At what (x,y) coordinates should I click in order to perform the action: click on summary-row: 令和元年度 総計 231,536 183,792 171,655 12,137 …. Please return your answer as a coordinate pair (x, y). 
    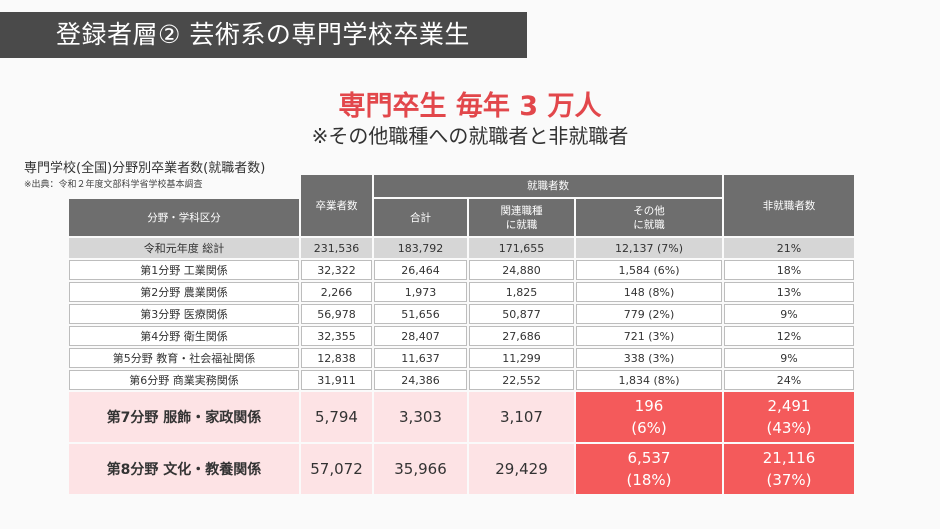
    Looking at the image, I should click on (461, 248).